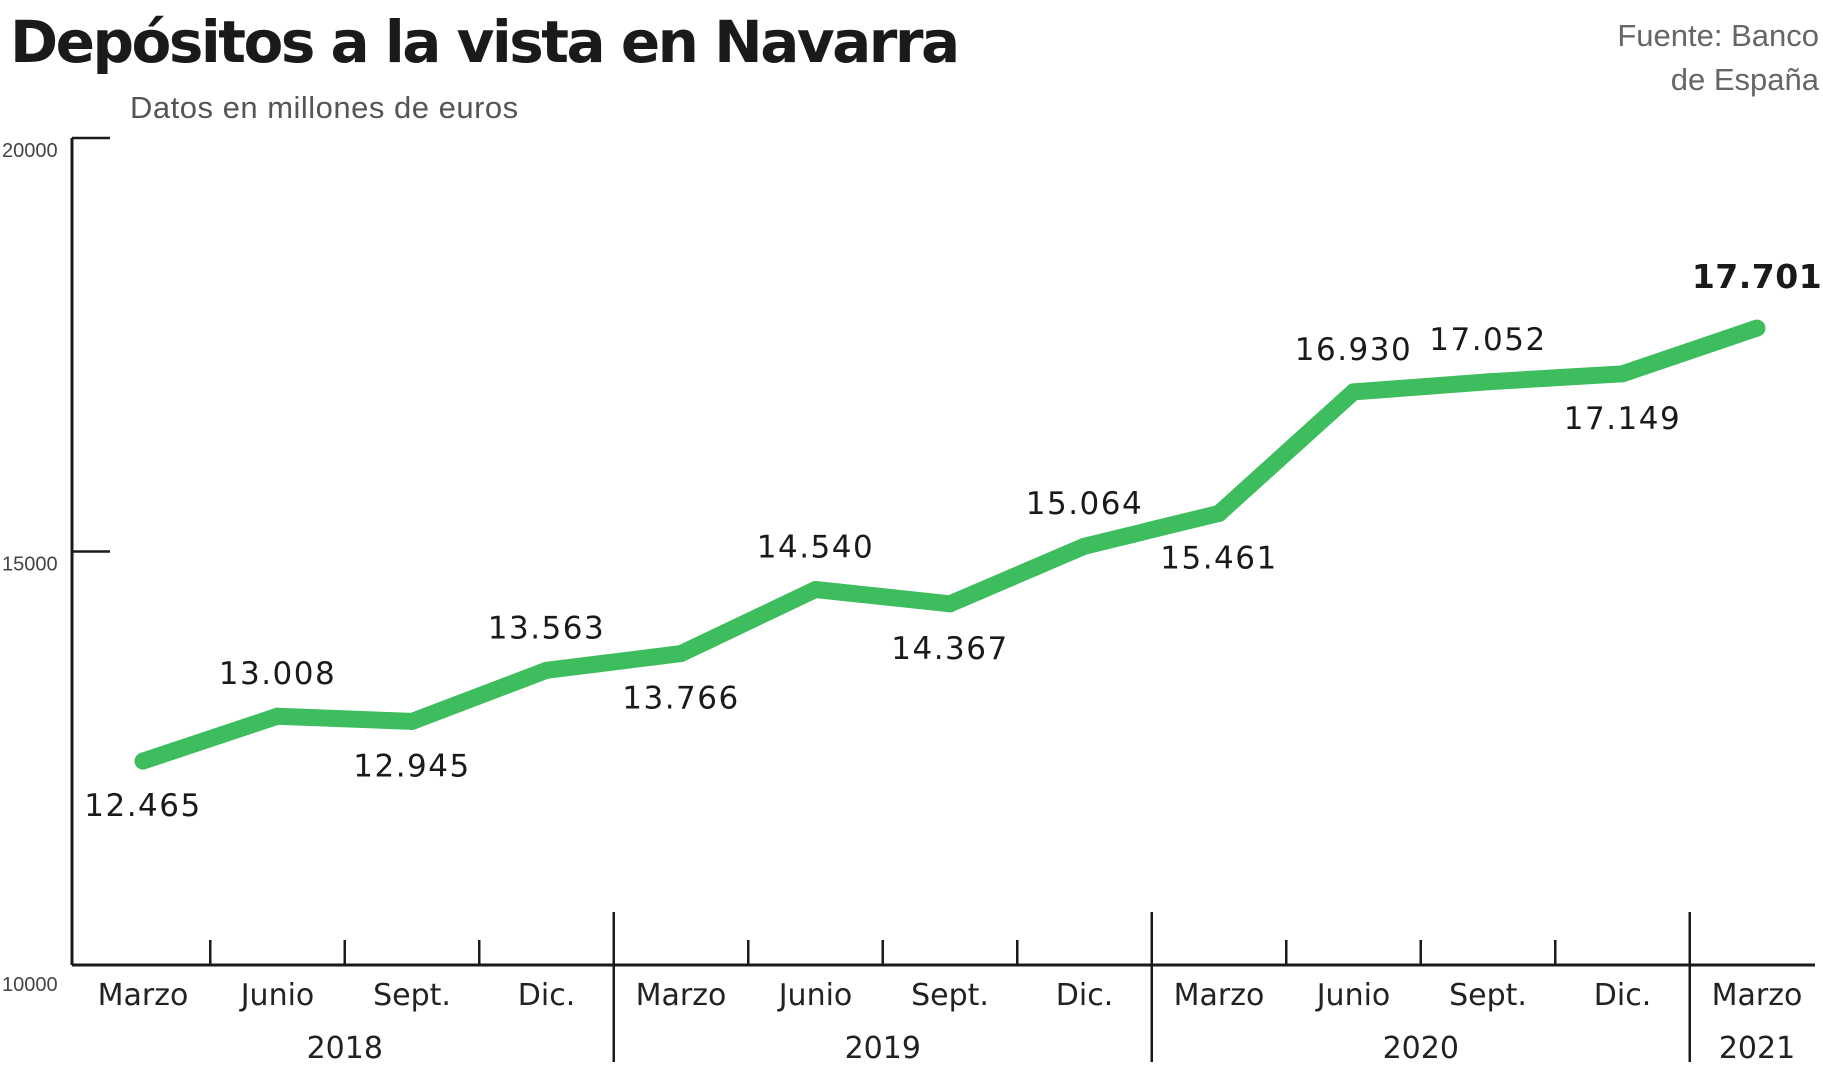  What do you see at coordinates (681, 995) in the screenshot?
I see `x-tick-label-5: Marzo` at bounding box center [681, 995].